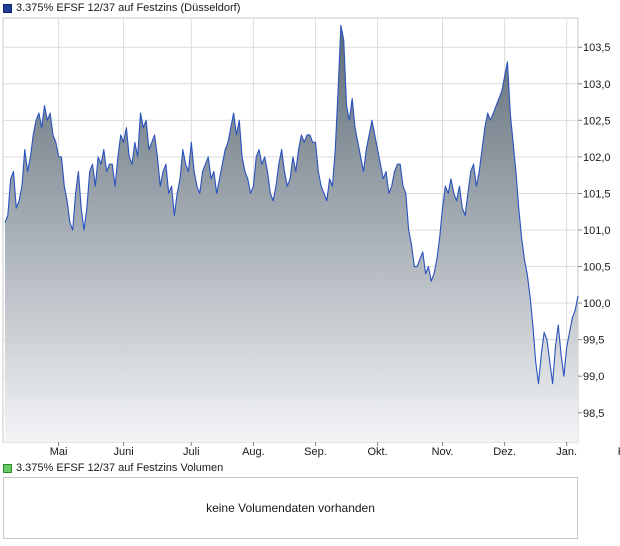 The image size is (620, 546). Describe the element at coordinates (597, 121) in the screenshot. I see `y-tick-label: 102,5` at that location.